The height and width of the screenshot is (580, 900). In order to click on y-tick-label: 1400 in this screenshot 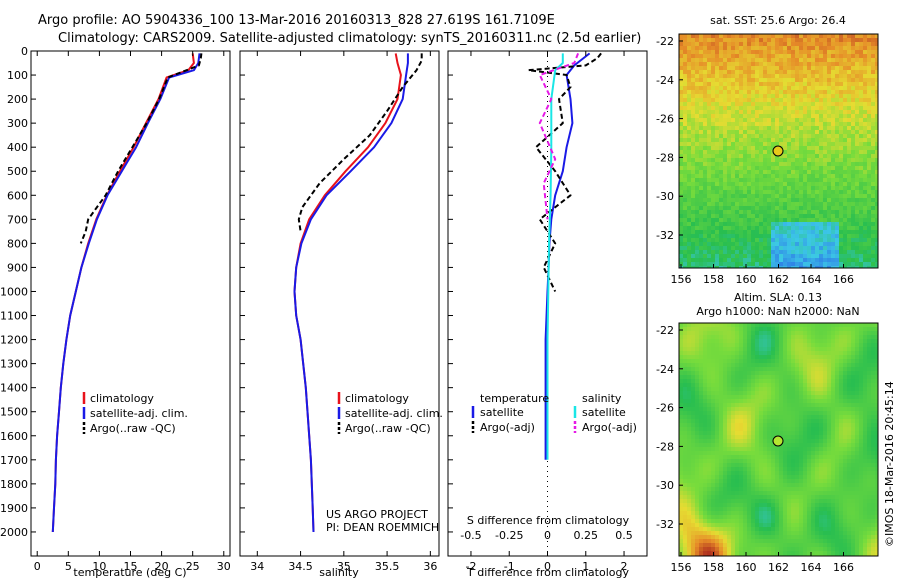, I will do `click(14, 388)`.